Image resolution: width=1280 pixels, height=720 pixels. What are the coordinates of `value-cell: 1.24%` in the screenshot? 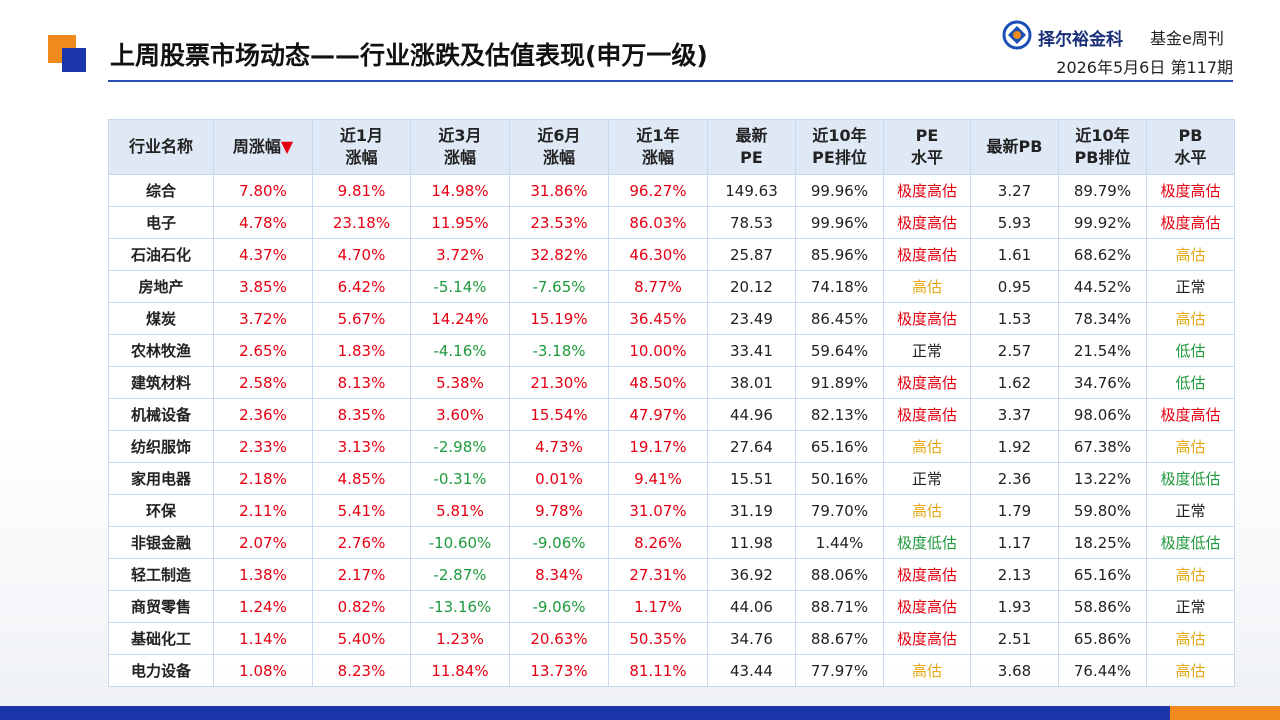 It's located at (263, 606).